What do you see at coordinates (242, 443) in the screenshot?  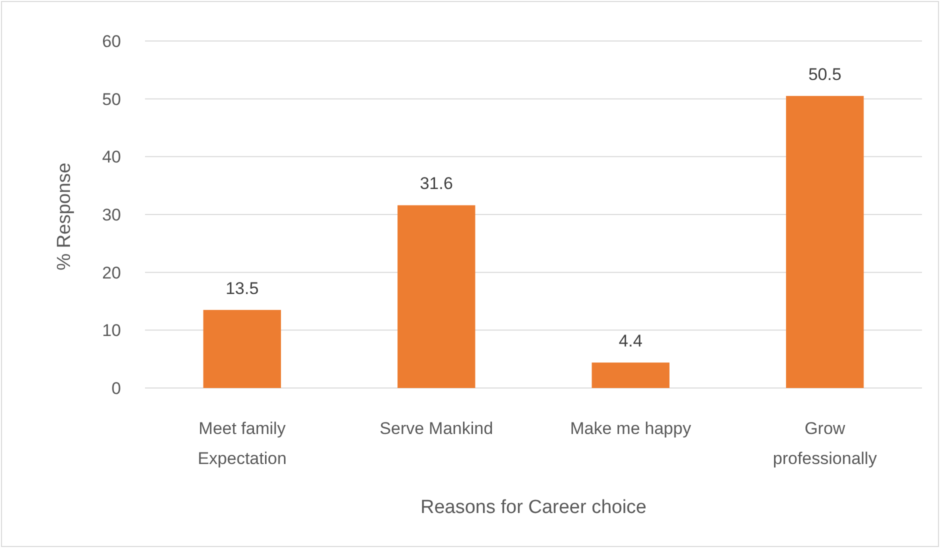 I see `x-tick-label: Meet family Expectation` at bounding box center [242, 443].